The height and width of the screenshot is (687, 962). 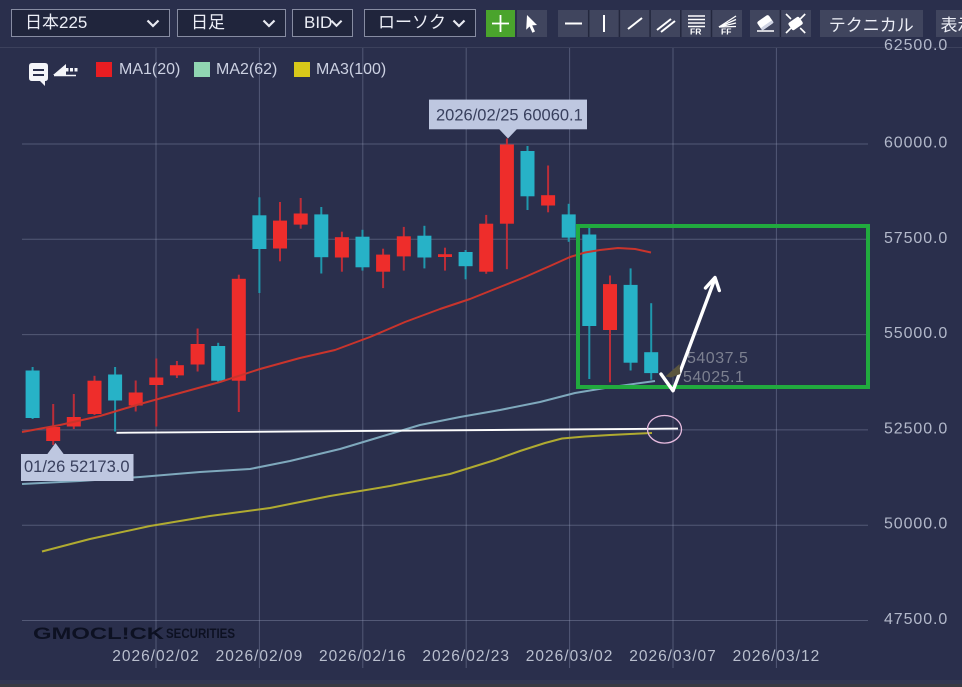 What do you see at coordinates (99, 633) in the screenshot?
I see `svg-text: GMOCL!CK` at bounding box center [99, 633].